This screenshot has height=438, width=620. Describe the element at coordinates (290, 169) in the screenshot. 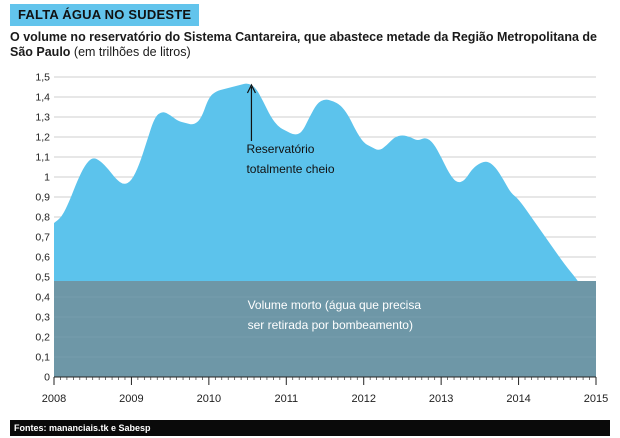

I see `peak-annotation-line2: totalmente cheio` at that location.